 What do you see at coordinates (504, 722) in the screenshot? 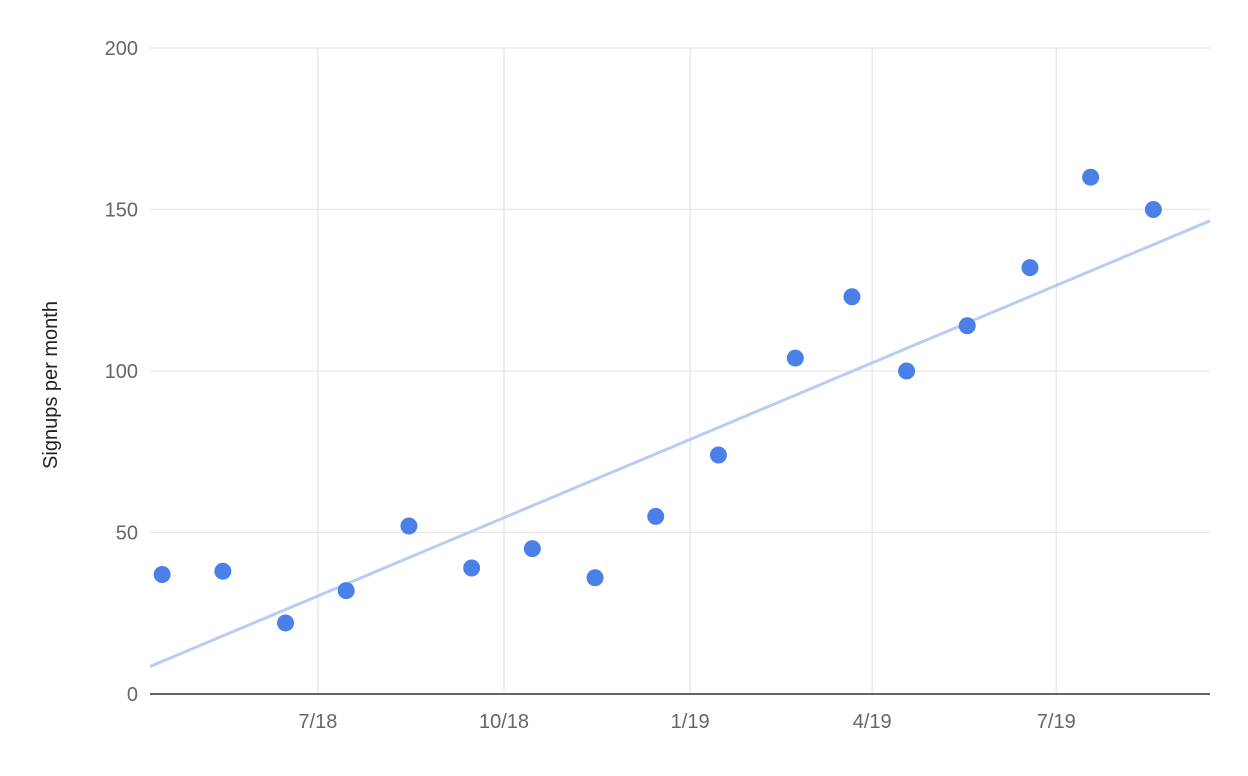
I see `x-tick-label: 10/18` at bounding box center [504, 722].